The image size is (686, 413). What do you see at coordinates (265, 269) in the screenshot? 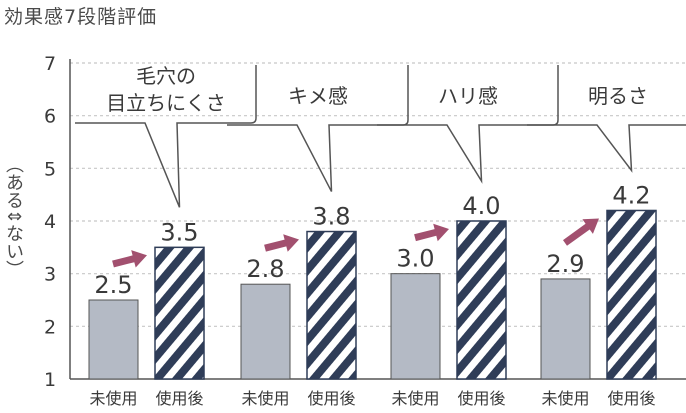
I see `value-label-before: 2.8` at bounding box center [265, 269].